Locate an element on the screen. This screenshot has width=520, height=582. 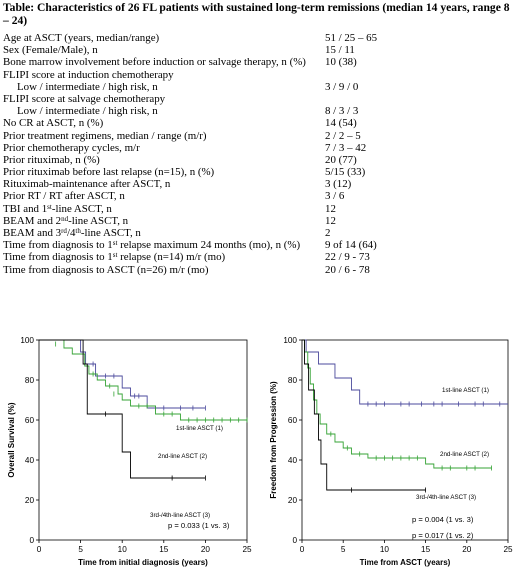
row-value: 5/15 (33) is located at coordinates (345, 172).